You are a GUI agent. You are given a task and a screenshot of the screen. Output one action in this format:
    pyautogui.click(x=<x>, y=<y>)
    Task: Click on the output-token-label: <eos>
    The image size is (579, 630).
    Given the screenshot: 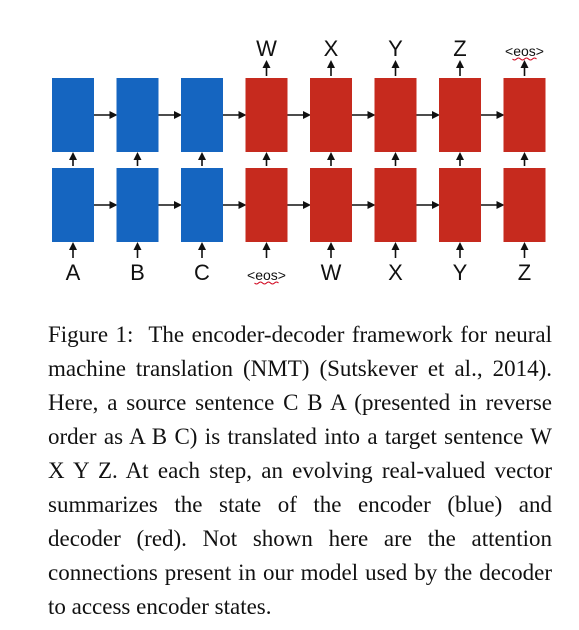 What is the action you would take?
    pyautogui.click(x=524, y=51)
    